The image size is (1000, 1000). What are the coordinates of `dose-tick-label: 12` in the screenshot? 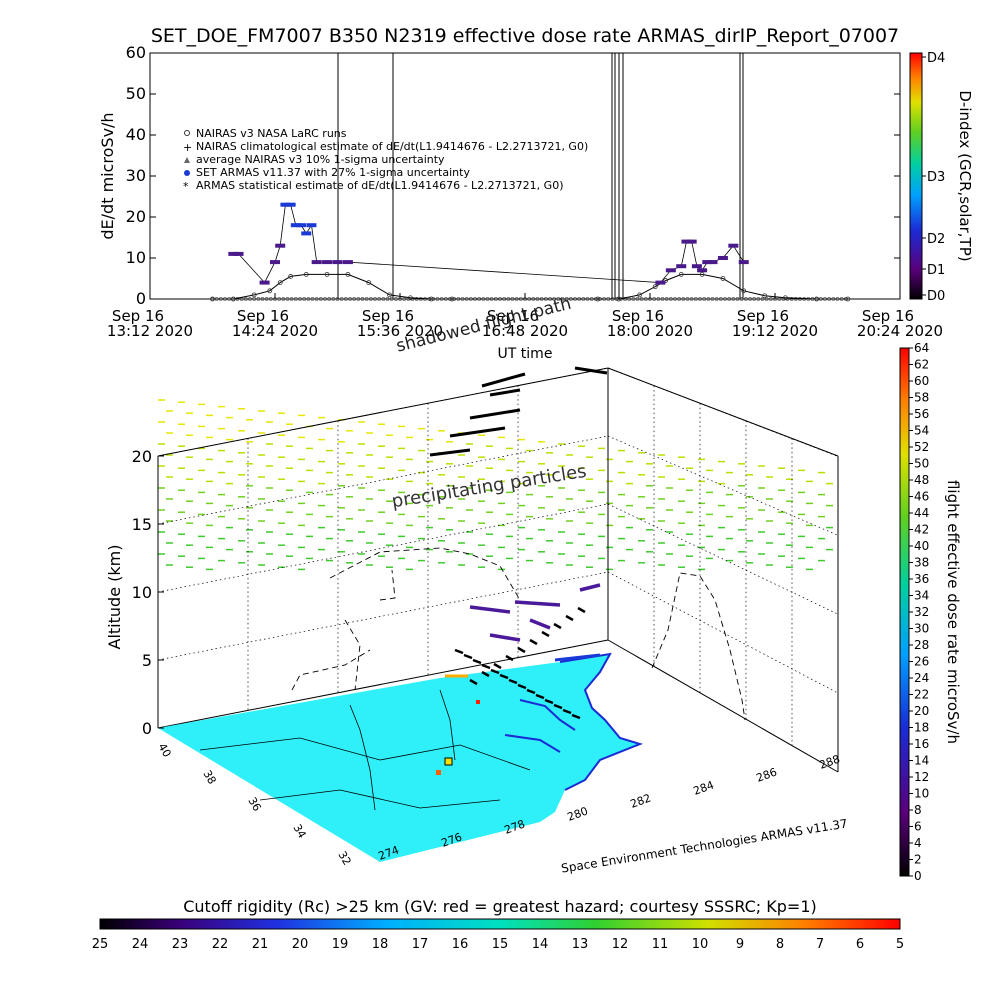 It's located at (921, 777).